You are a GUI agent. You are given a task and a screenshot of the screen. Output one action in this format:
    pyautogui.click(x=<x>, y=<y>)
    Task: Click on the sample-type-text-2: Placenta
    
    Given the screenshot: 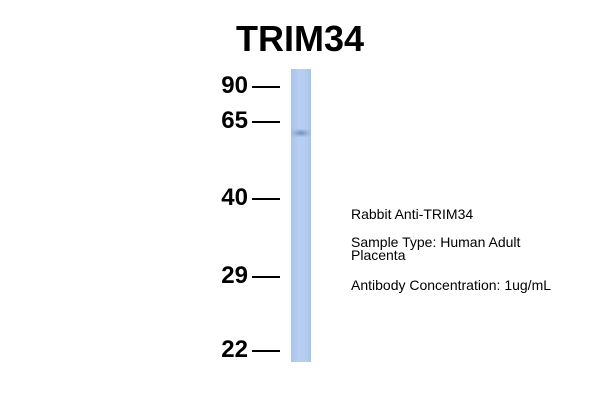 What is the action you would take?
    pyautogui.click(x=378, y=255)
    